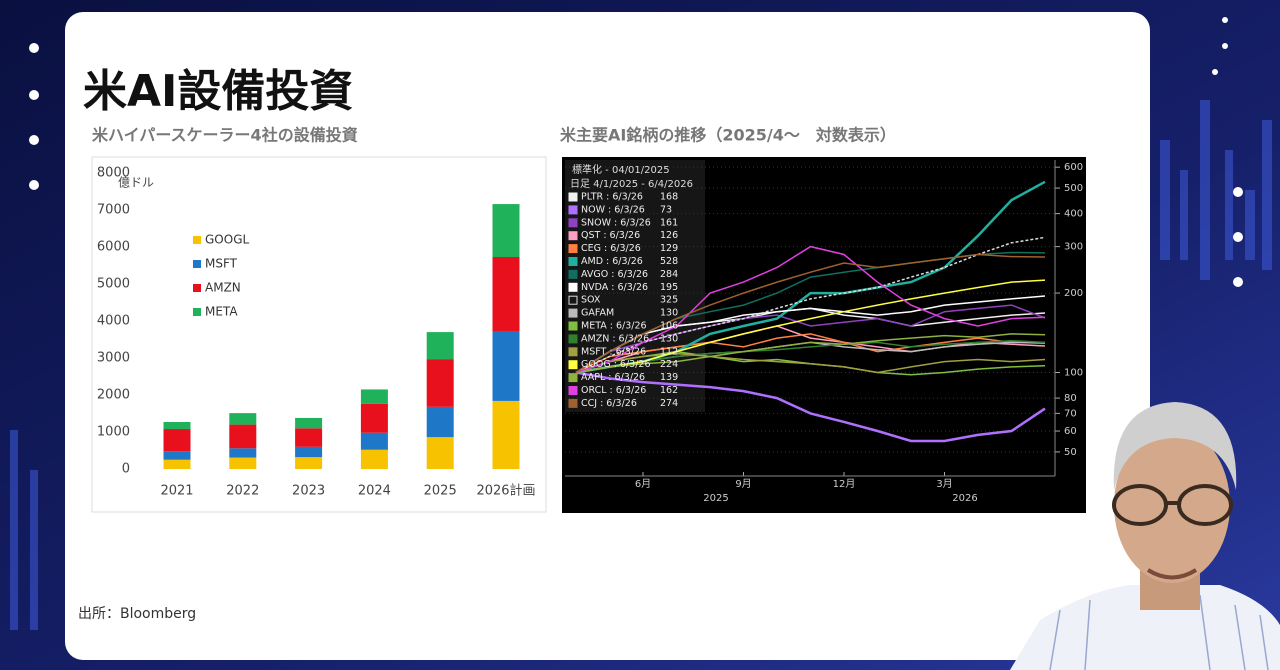 The height and width of the screenshot is (670, 1280). What do you see at coordinates (613, 390) in the screenshot?
I see `legend-label: ORCL : 6/3/26` at bounding box center [613, 390].